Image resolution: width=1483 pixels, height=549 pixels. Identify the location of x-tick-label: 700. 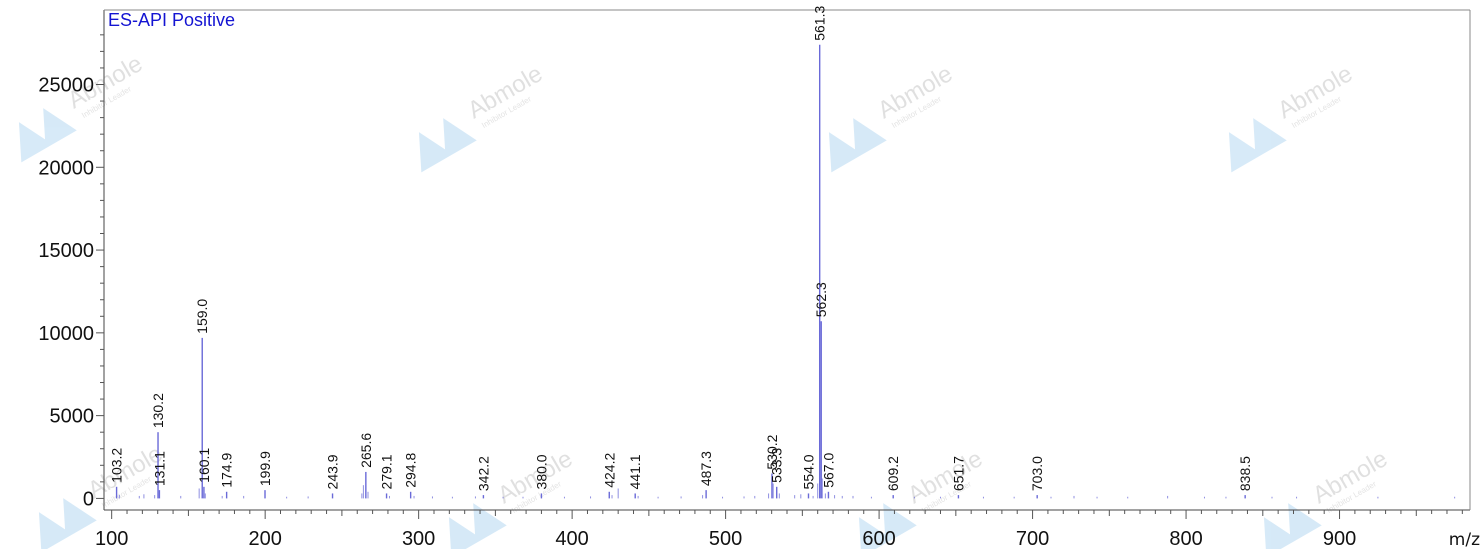
(1032, 538).